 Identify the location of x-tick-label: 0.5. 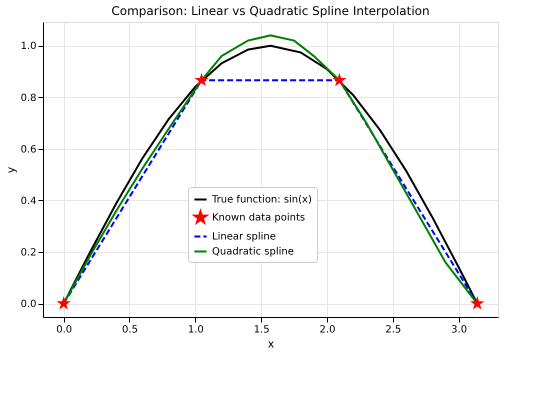
(130, 330).